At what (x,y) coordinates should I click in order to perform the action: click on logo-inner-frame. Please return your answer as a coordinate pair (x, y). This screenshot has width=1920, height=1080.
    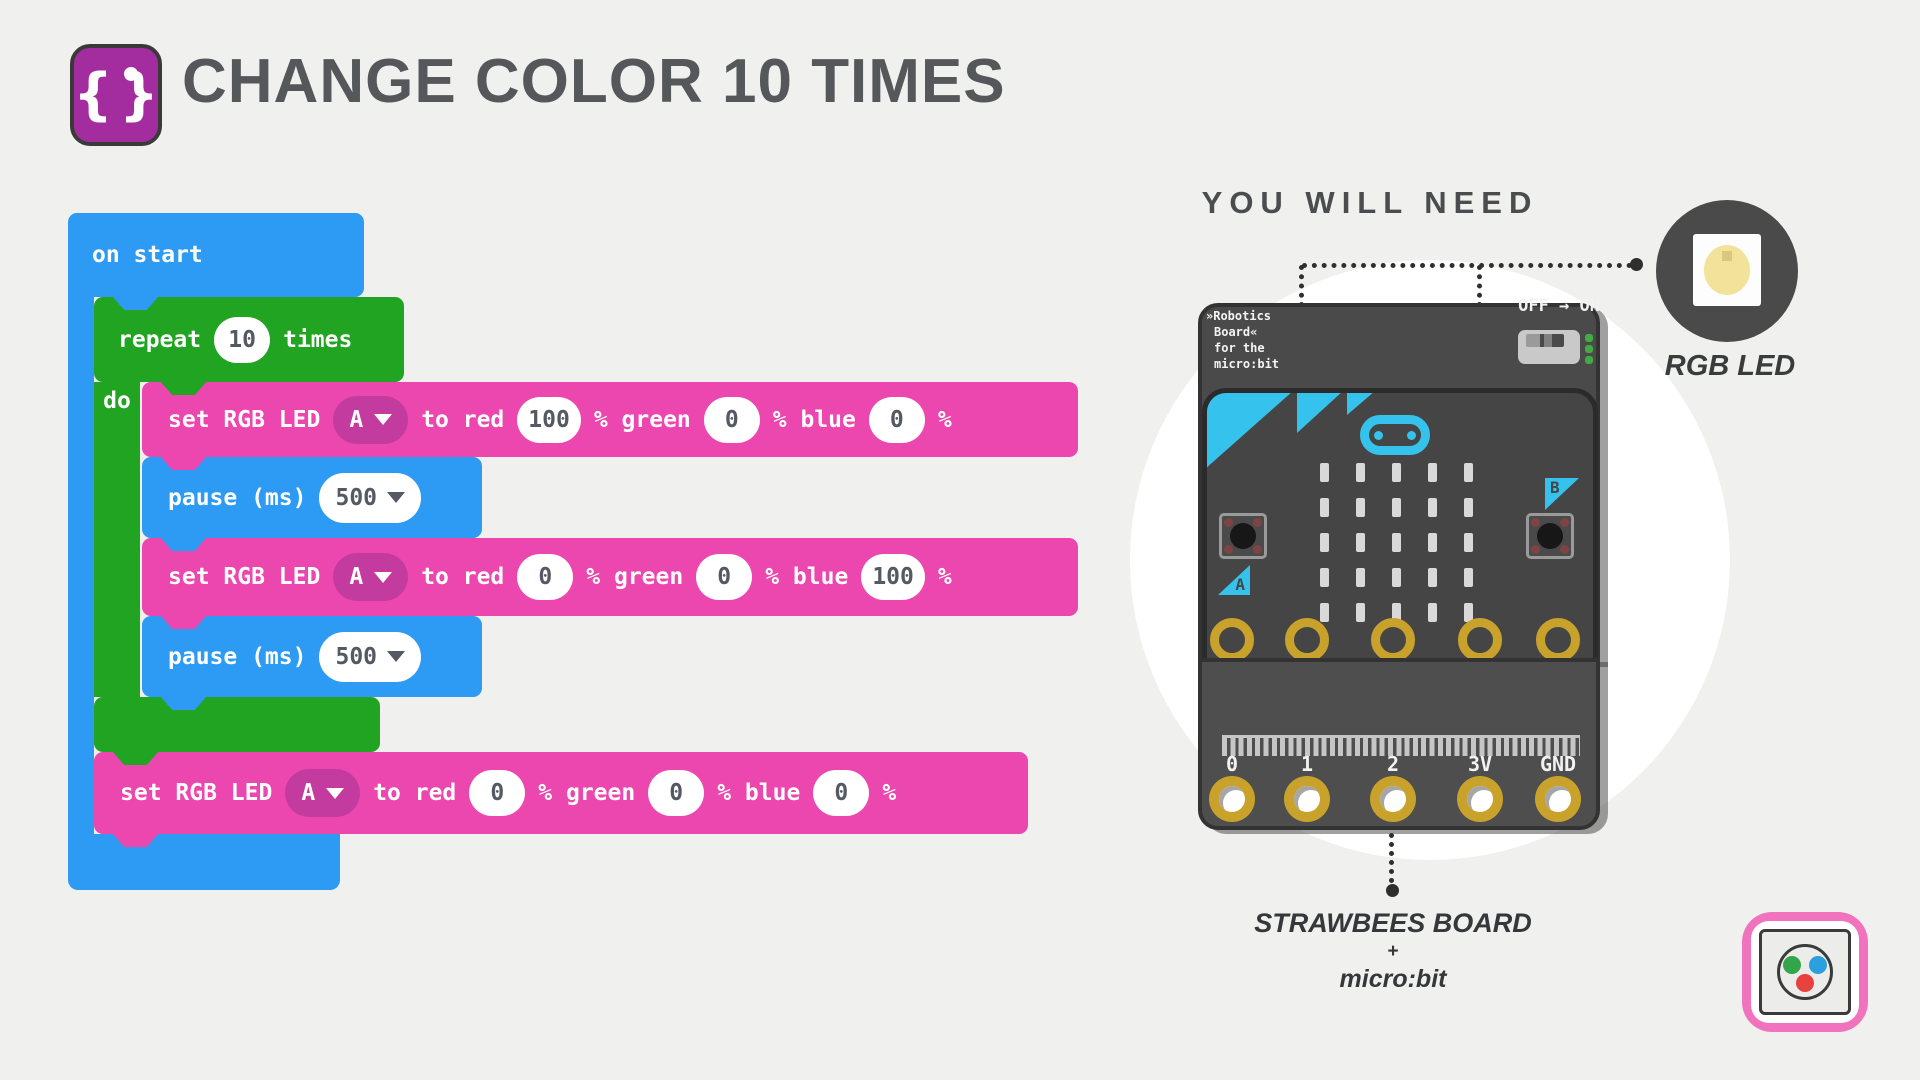
    Looking at the image, I should click on (1805, 972).